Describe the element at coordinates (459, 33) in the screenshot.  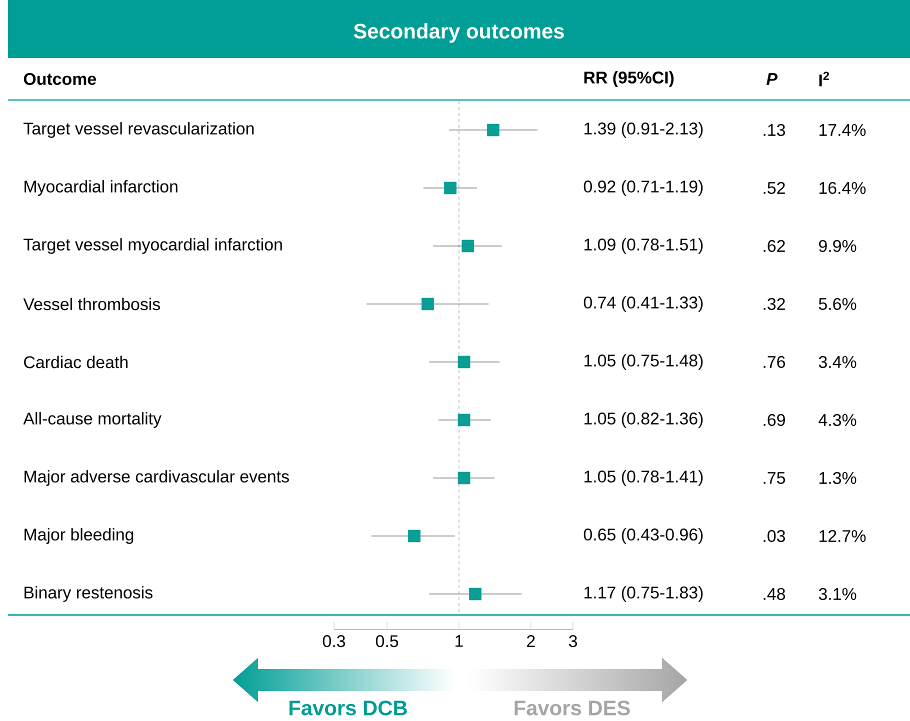
I see `chart-title: Secondary outcomes` at that location.